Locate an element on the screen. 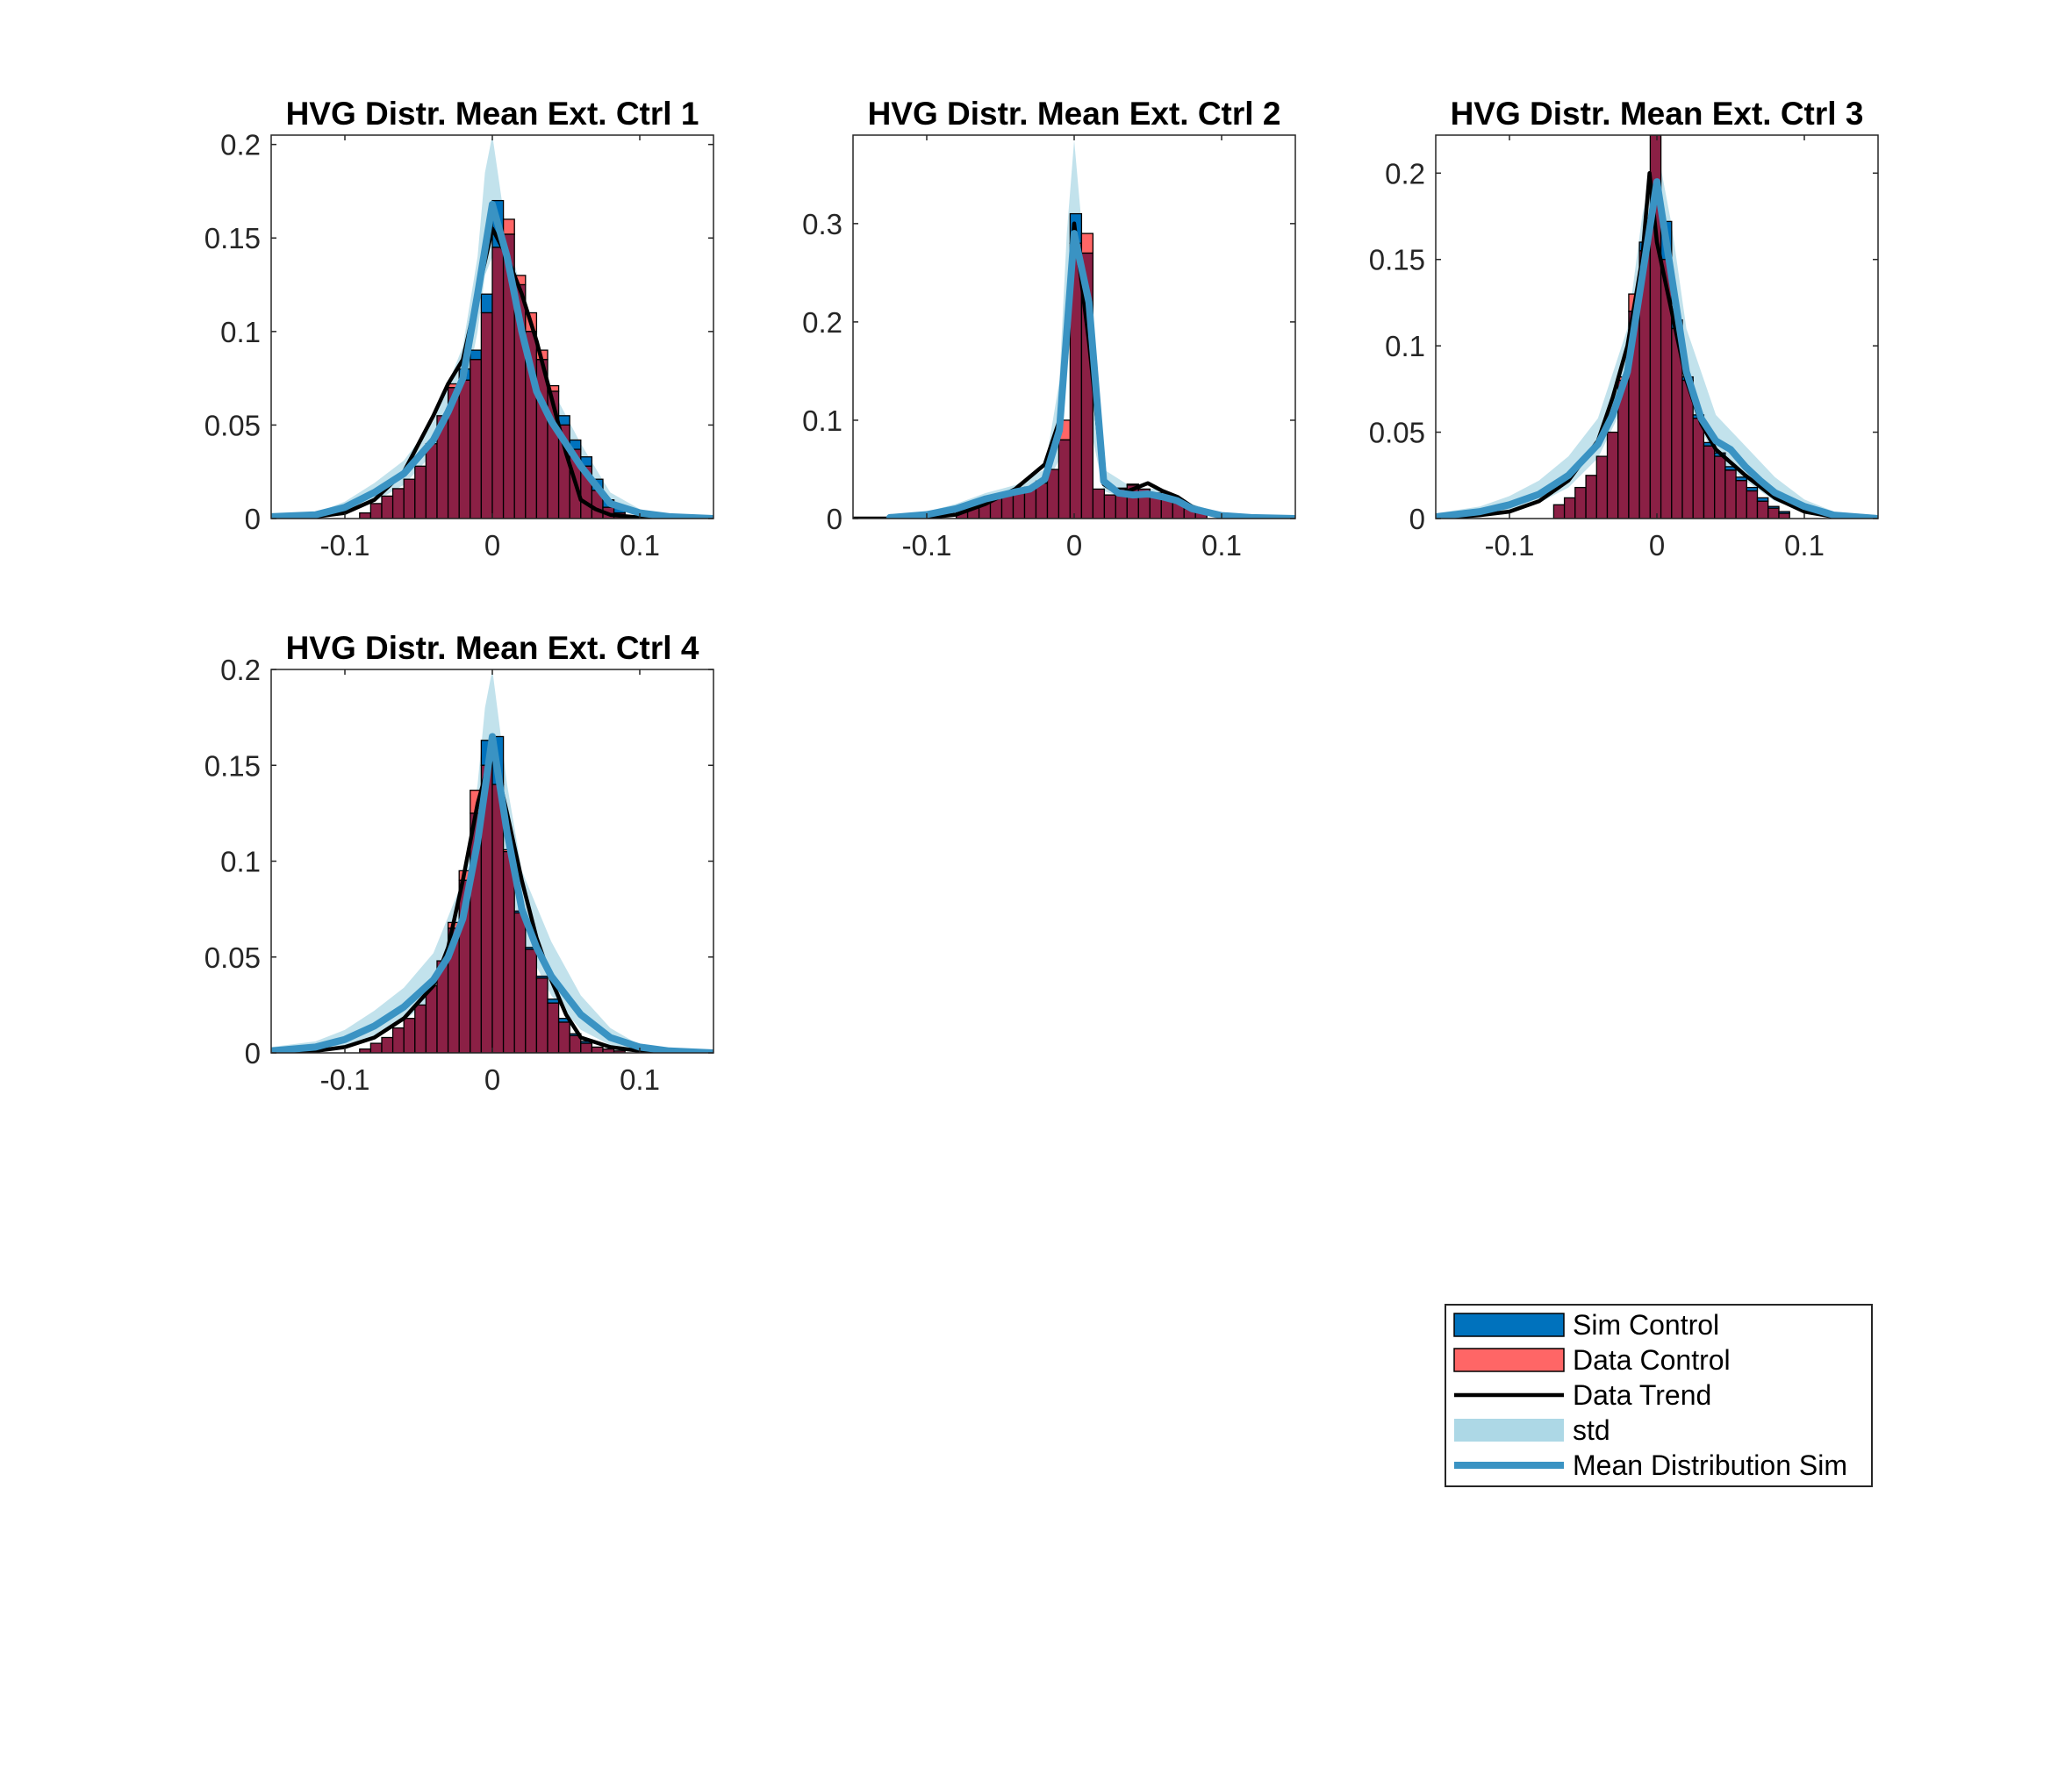 Image resolution: width=2072 pixels, height=1782 pixels. legend-item-std-band: std is located at coordinates (1532, 1430).